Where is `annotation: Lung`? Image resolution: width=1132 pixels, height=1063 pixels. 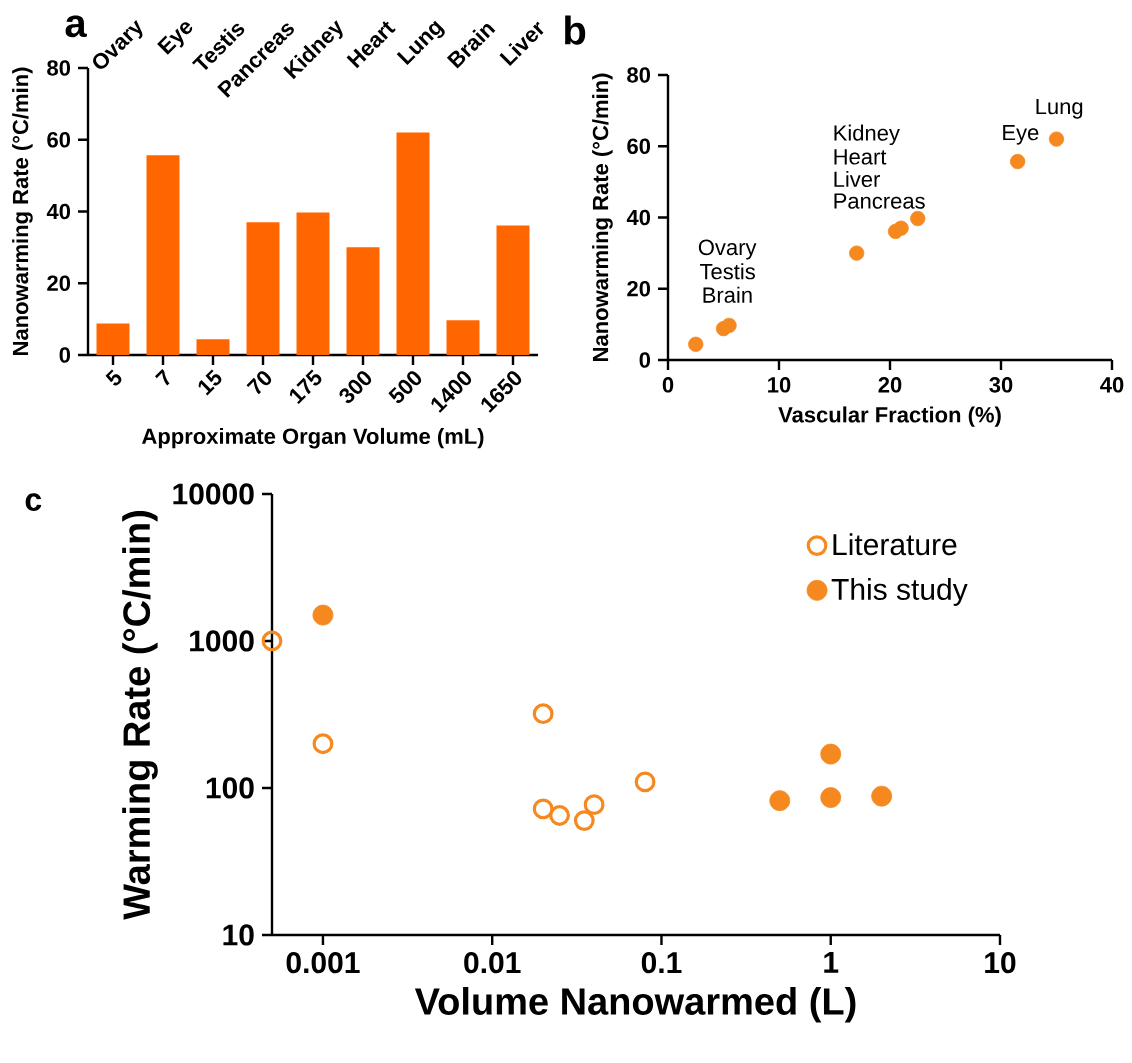 annotation: Lung is located at coordinates (1059, 109).